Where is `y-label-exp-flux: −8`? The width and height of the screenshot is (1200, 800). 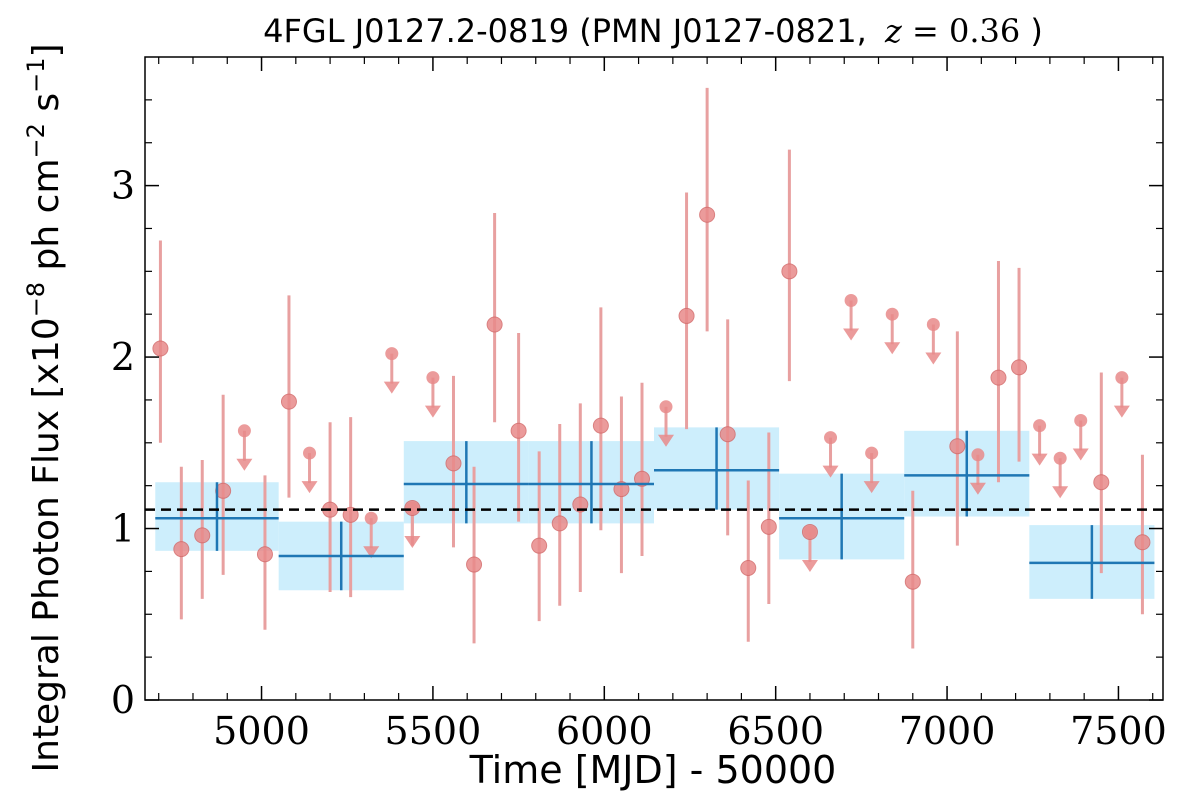 y-label-exp-flux: −8 is located at coordinates (36, 299).